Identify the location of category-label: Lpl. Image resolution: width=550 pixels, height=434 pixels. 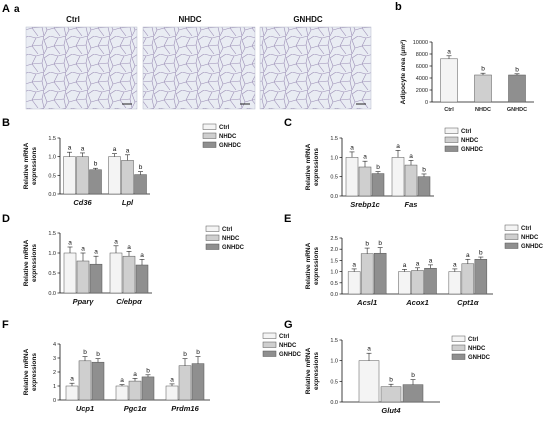
(128, 202).